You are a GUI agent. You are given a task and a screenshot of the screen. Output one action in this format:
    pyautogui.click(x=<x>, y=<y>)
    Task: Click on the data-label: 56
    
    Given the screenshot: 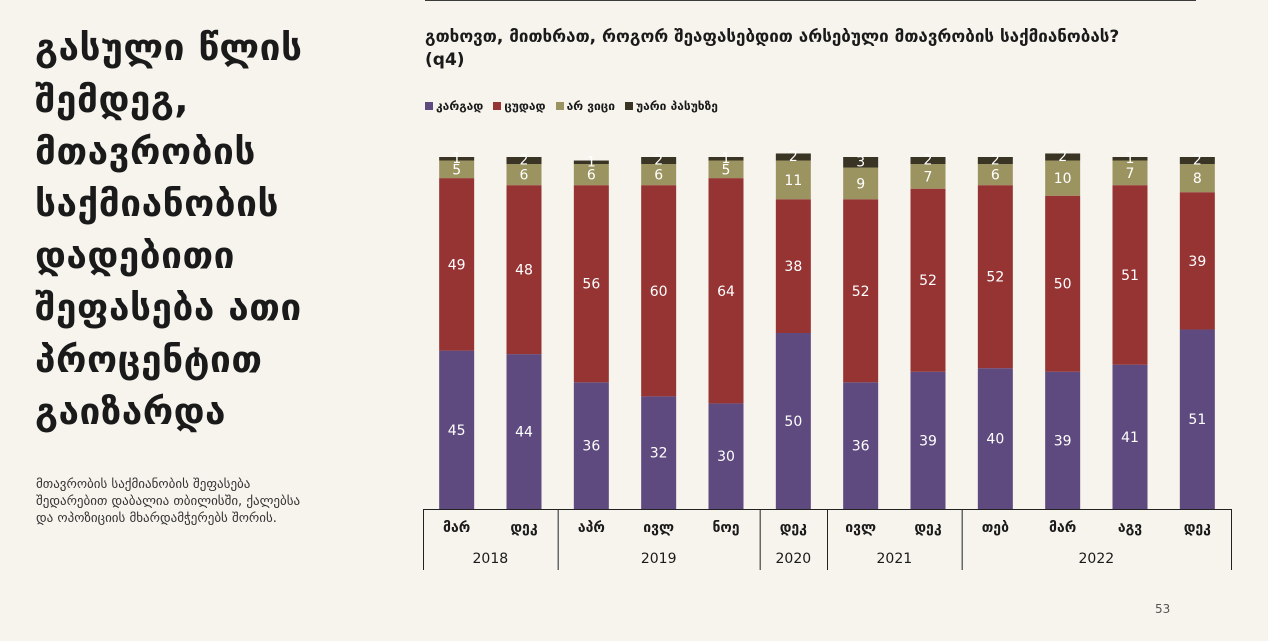 What is the action you would take?
    pyautogui.click(x=591, y=285)
    